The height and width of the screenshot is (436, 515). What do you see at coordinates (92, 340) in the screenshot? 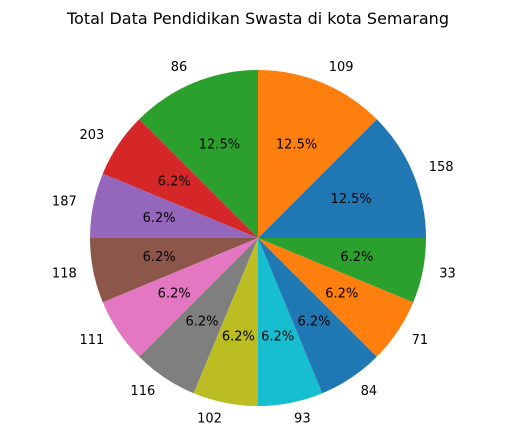
I see `slice-label-111: 111` at bounding box center [92, 340].